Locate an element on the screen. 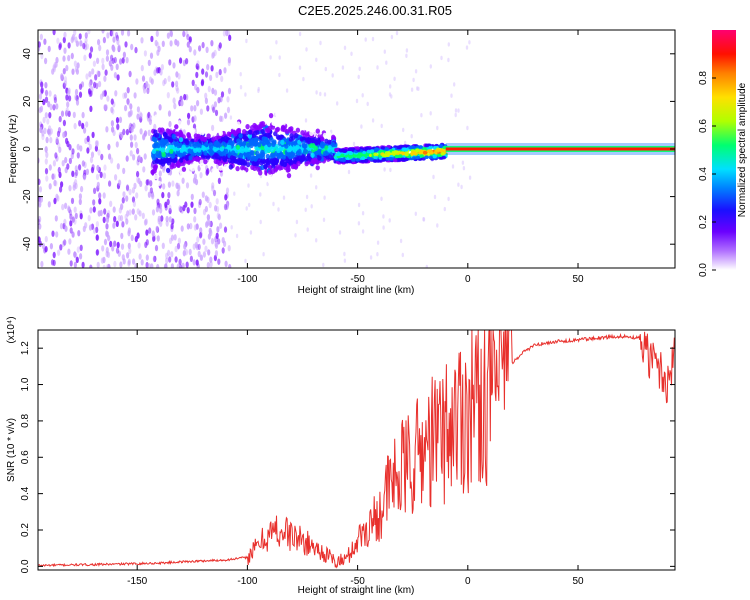 This screenshot has height=600, width=750. snr-y-scale: (x10⁴) is located at coordinates (11, 329).